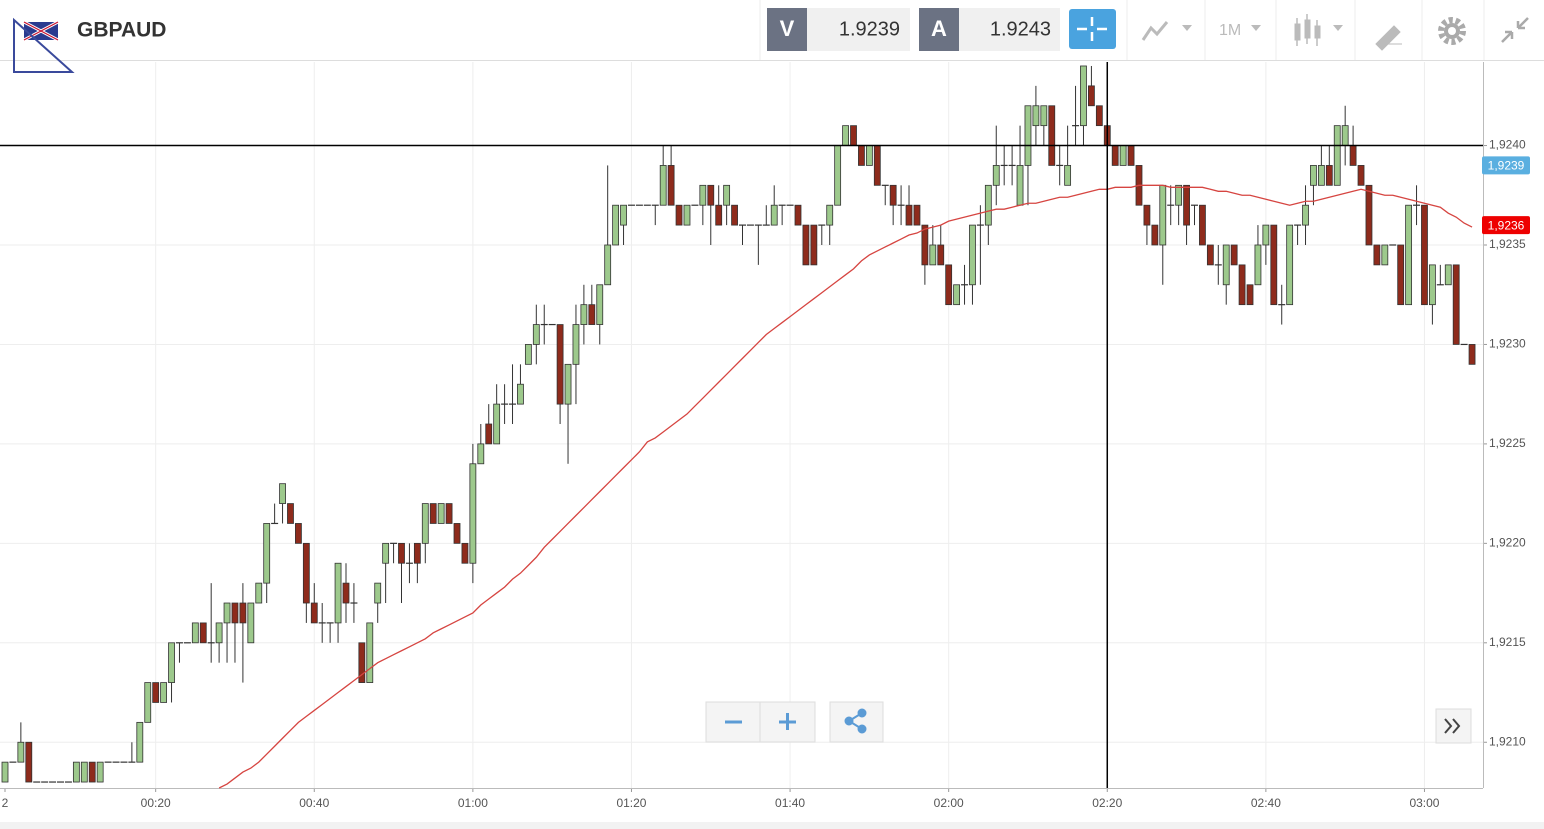  I want to click on sell-price-box, so click(858, 29).